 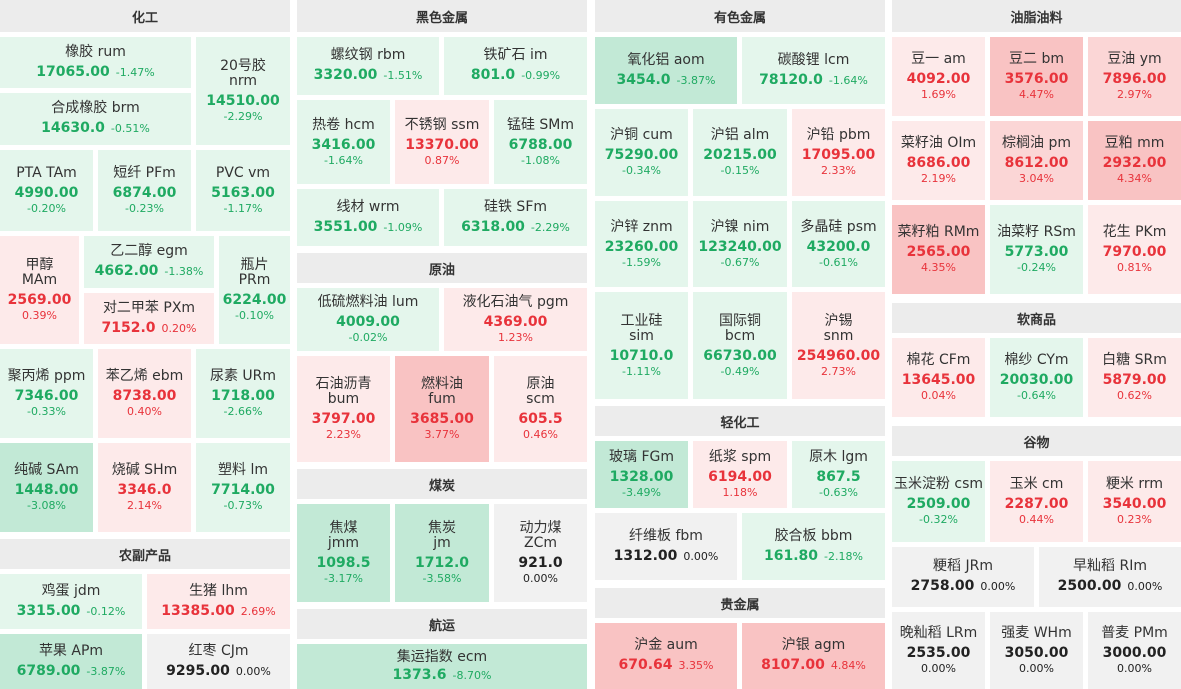 What do you see at coordinates (343, 409) in the screenshot?
I see `tile-bitumen-bu: 石油沥青 bum 3797.00 2.23%` at bounding box center [343, 409].